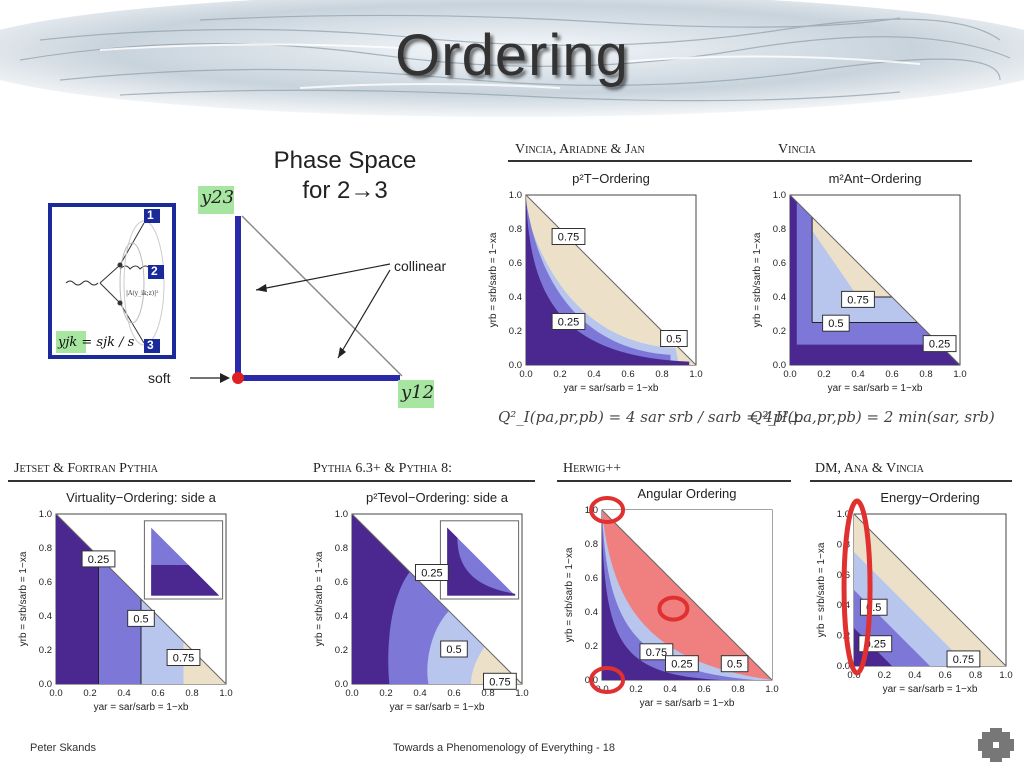 The image size is (1024, 768). What do you see at coordinates (779, 297) in the screenshot?
I see `y-tick-mant-2: 0.4` at bounding box center [779, 297].